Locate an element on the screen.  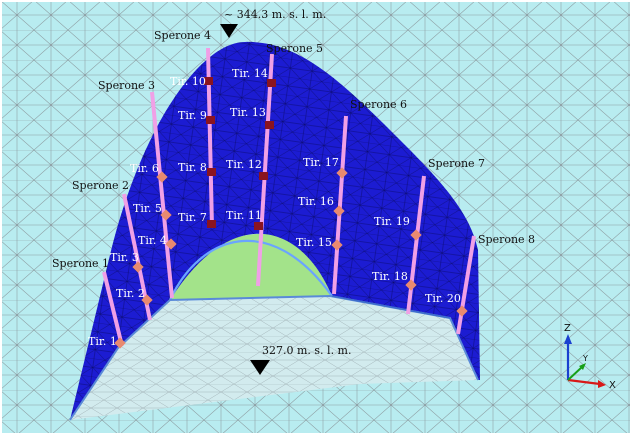
y-axis-arrow-icon is located at coordinates (582, 366).